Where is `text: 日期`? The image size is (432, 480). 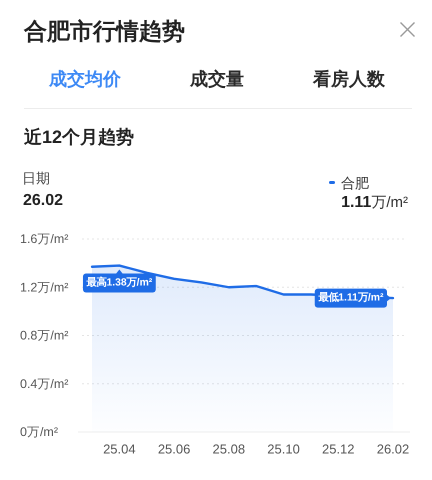 text: 日期 is located at coordinates (36, 178).